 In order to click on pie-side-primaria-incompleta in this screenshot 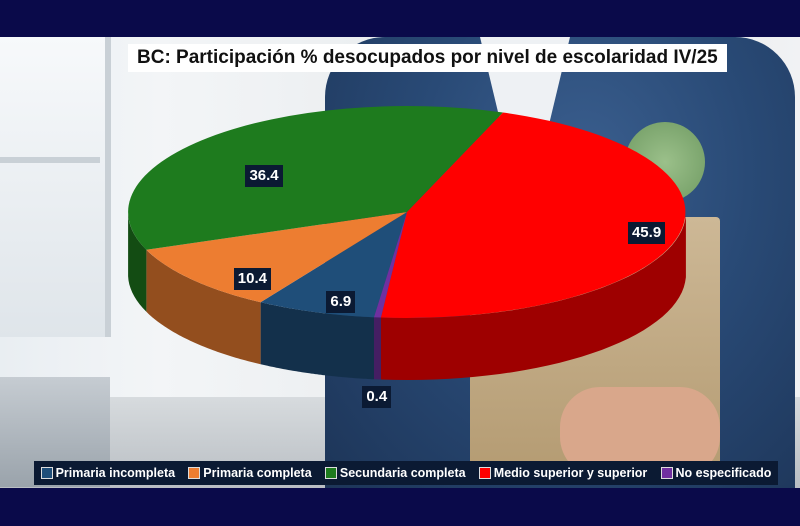, I will do `click(317, 341)`.